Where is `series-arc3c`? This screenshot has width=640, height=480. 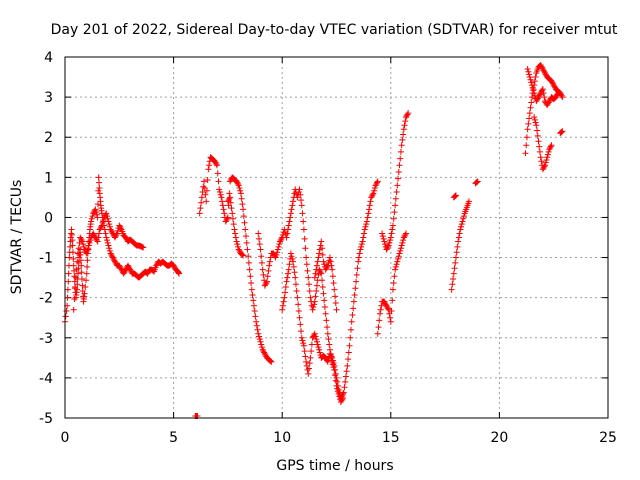
series-arc3c is located at coordinates (325, 275).